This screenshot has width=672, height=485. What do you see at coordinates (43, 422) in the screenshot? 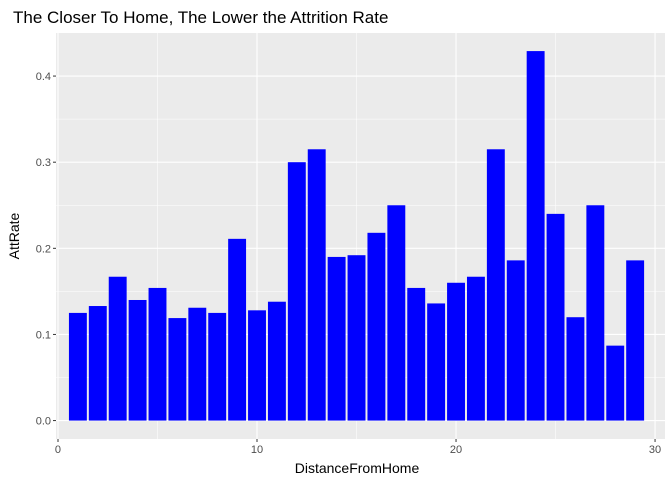
I see `y-tick-label: 0.0` at bounding box center [43, 422].